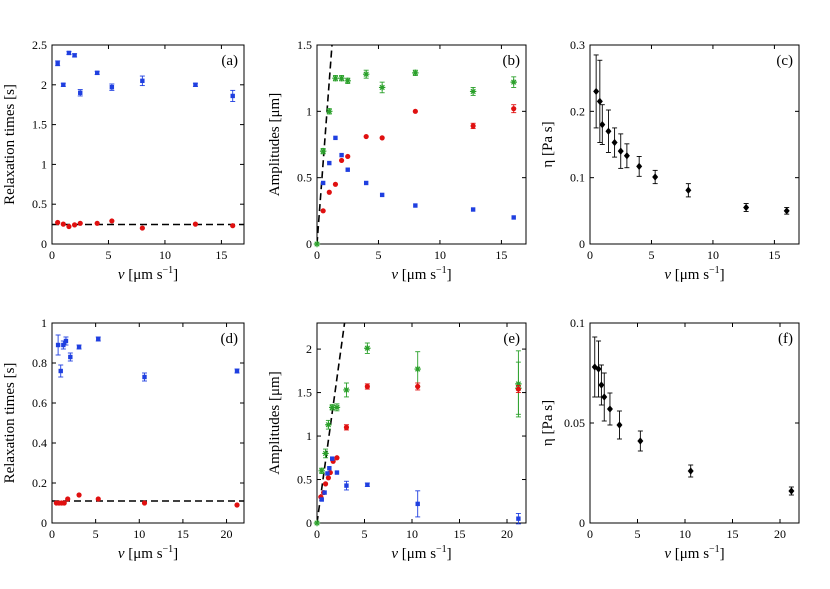 This screenshot has height=589, width=830. What do you see at coordinates (378, 255) in the screenshot?
I see `x-tick-label: 5` at bounding box center [378, 255].